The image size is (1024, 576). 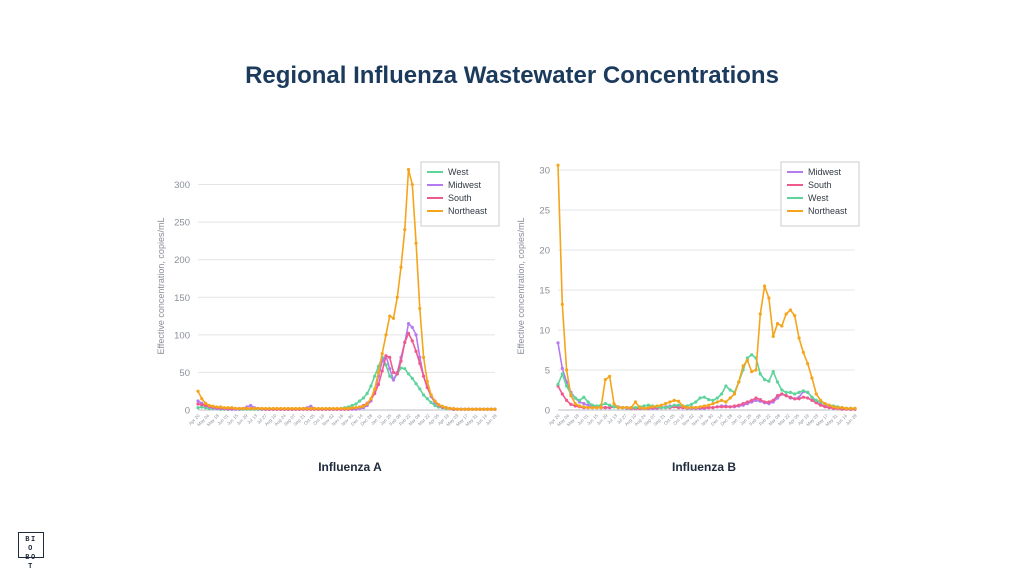 What do you see at coordinates (544, 171) in the screenshot?
I see `y-tick-label: 30` at bounding box center [544, 171].